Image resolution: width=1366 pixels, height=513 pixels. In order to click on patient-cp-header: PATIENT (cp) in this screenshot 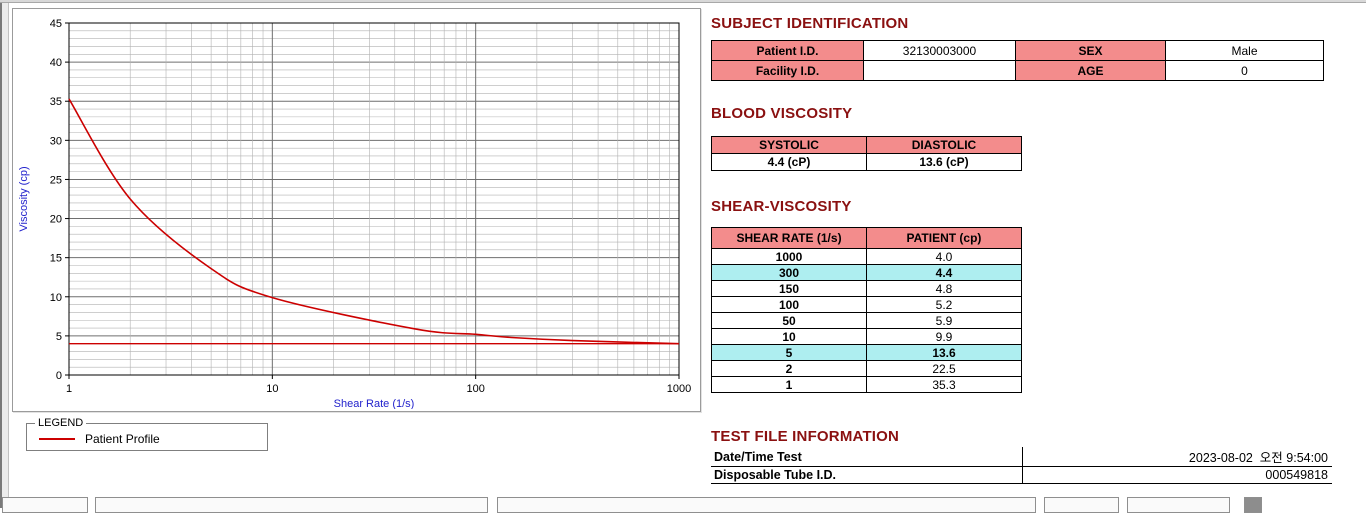, I will do `click(944, 238)`.